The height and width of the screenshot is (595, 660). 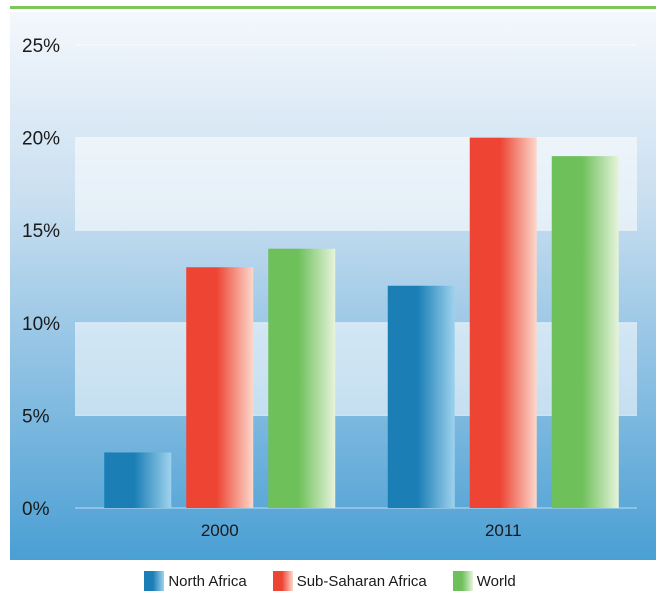 What do you see at coordinates (138, 480) in the screenshot?
I see `bar-north-africa-2000` at bounding box center [138, 480].